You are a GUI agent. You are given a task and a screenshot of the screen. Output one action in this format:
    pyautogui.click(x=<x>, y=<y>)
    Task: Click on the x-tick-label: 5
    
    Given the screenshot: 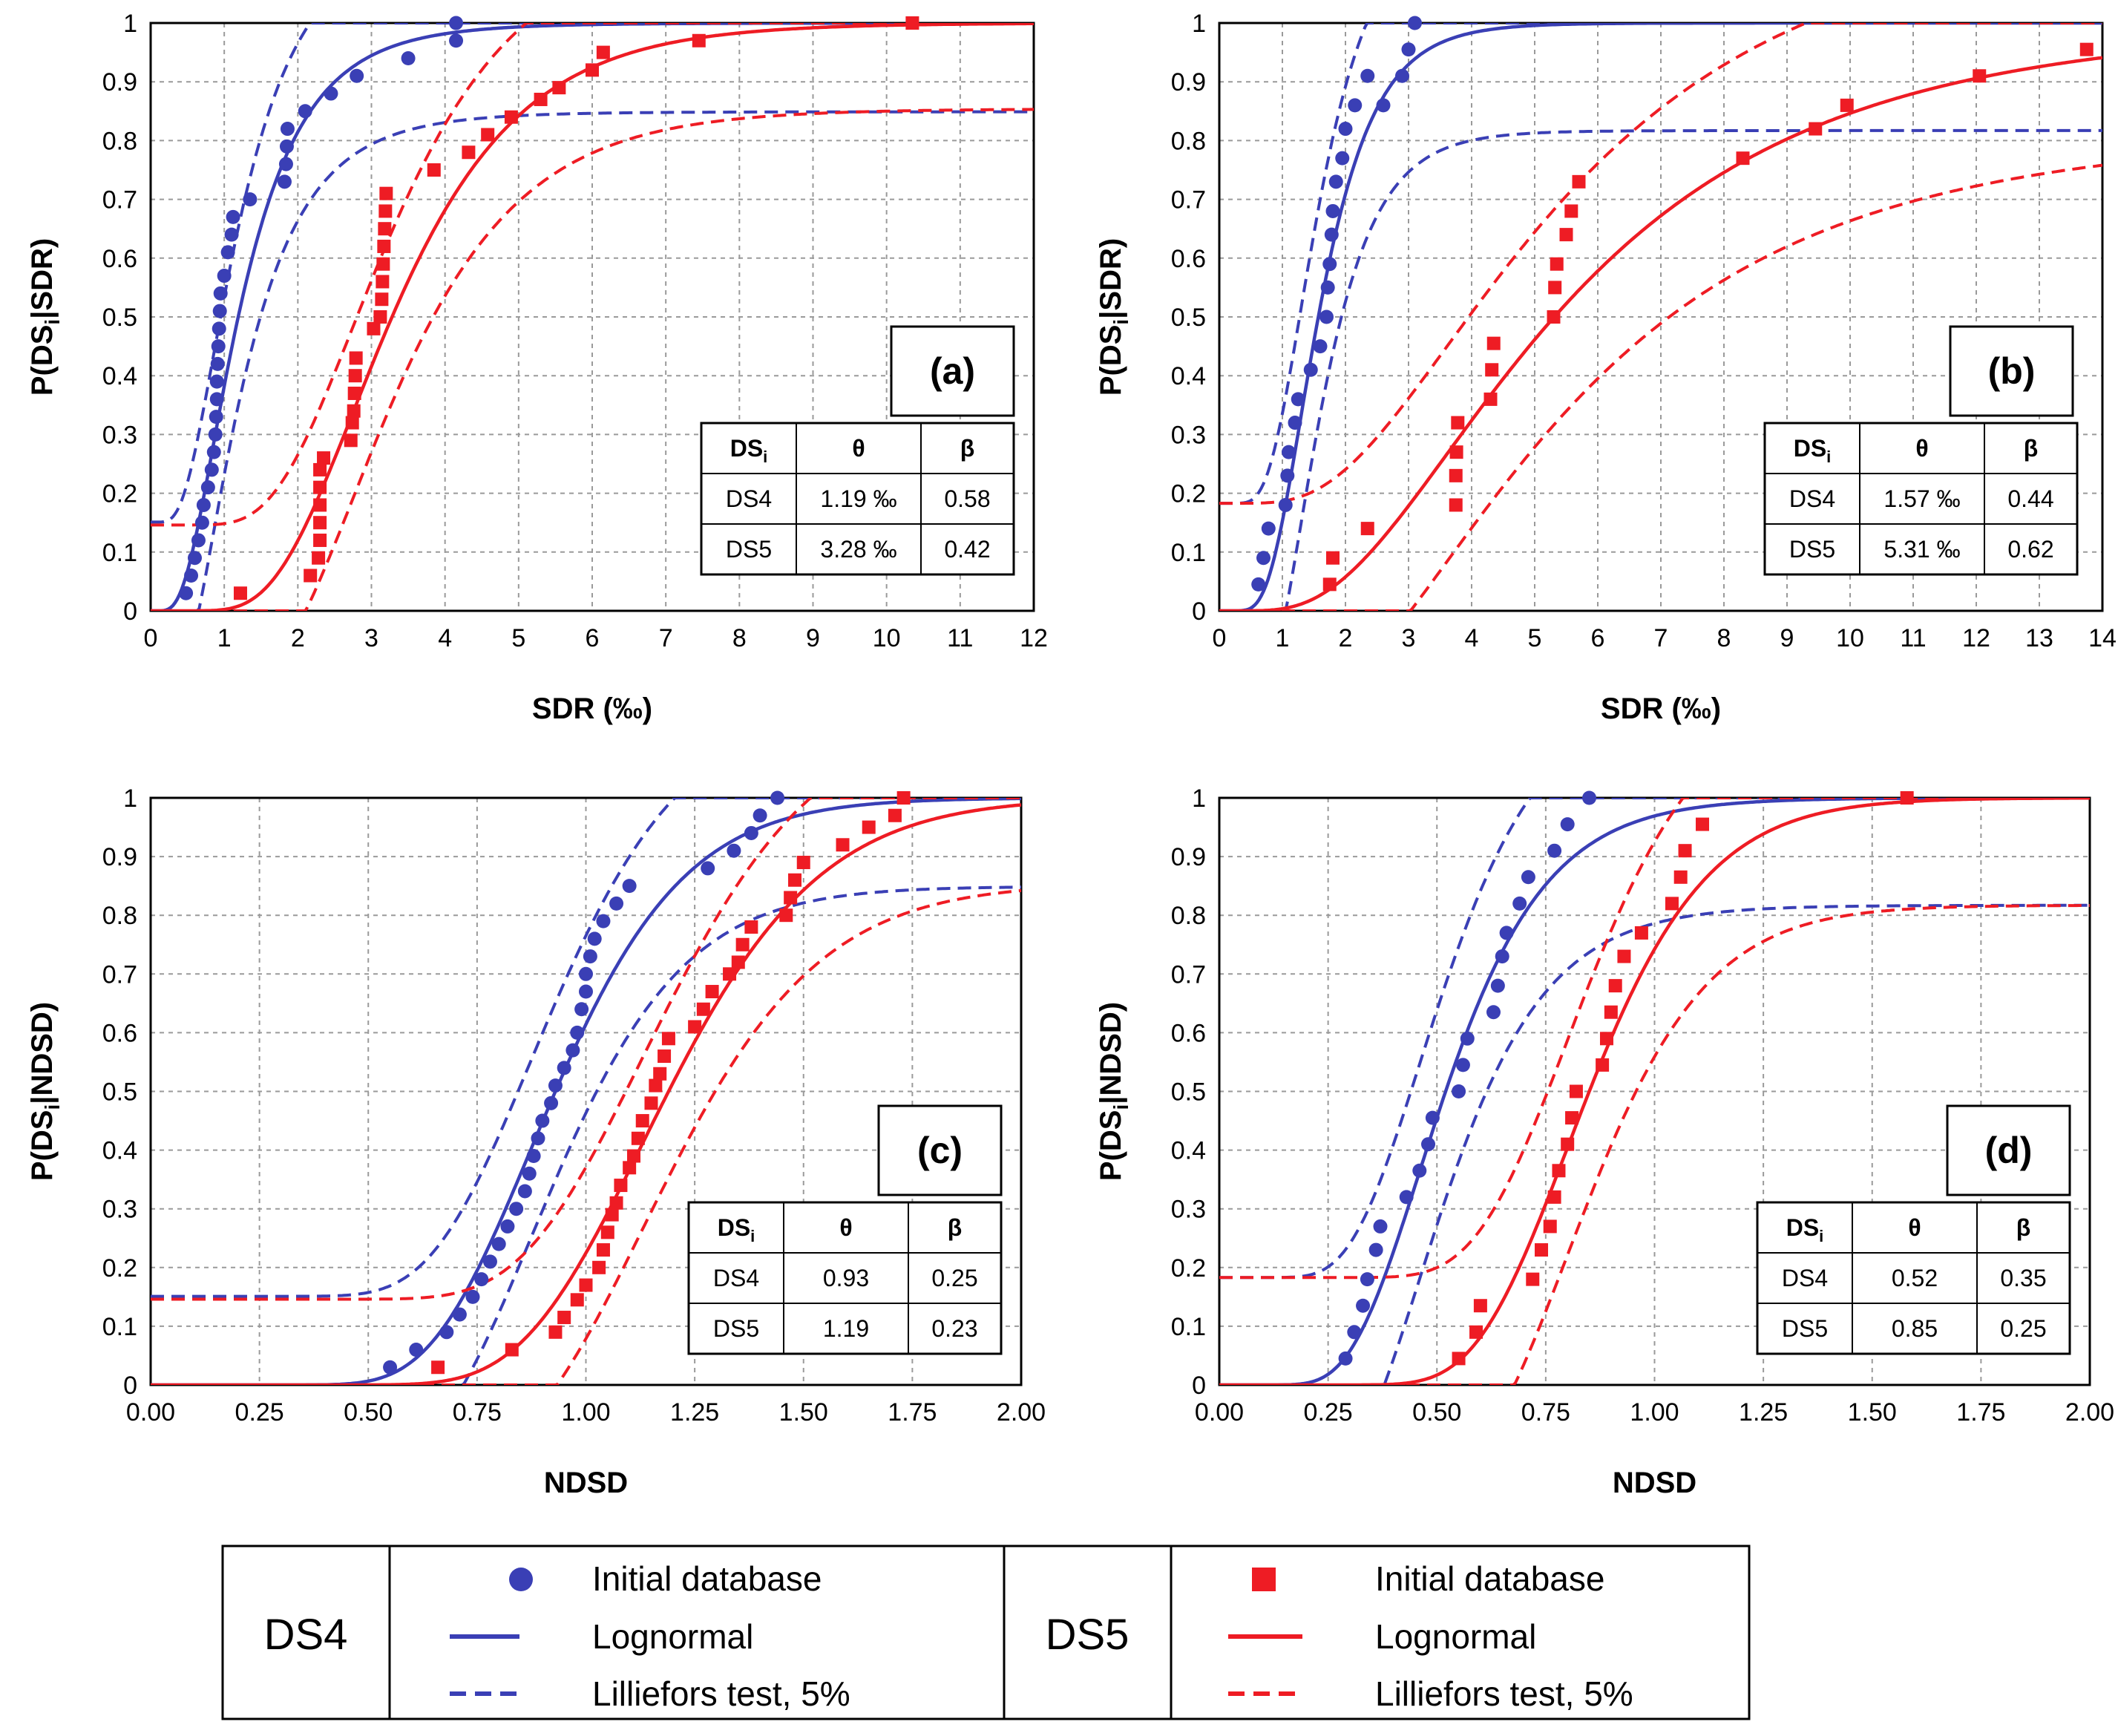 What is the action you would take?
    pyautogui.click(x=518, y=638)
    